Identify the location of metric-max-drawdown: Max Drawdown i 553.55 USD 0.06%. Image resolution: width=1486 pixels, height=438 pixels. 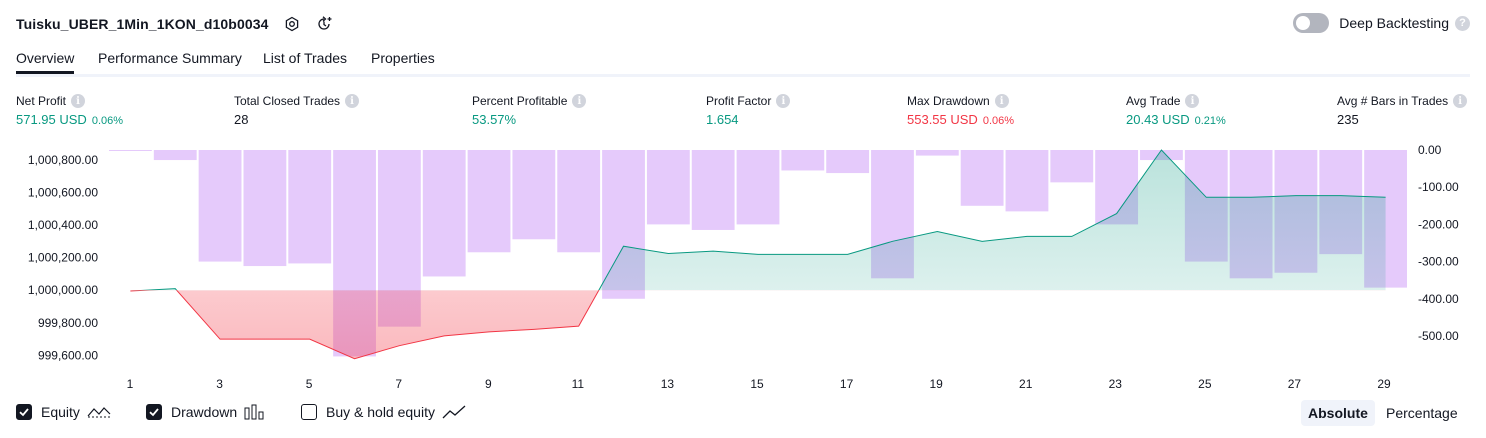
(960, 110).